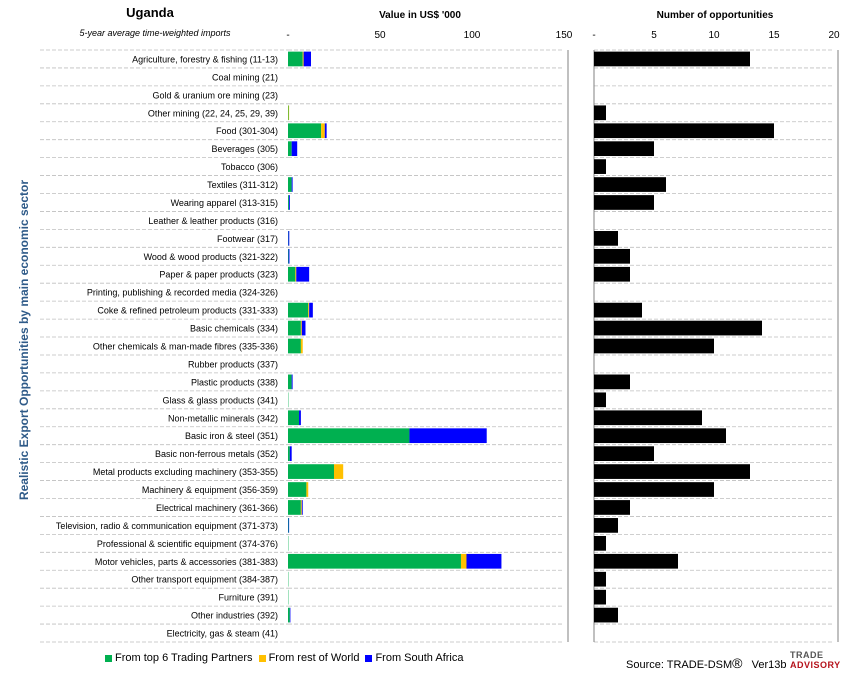 Image resolution: width=859 pixels, height=676 pixels. What do you see at coordinates (262, 658) in the screenshot?
I see `legend-swatch-row` at bounding box center [262, 658].